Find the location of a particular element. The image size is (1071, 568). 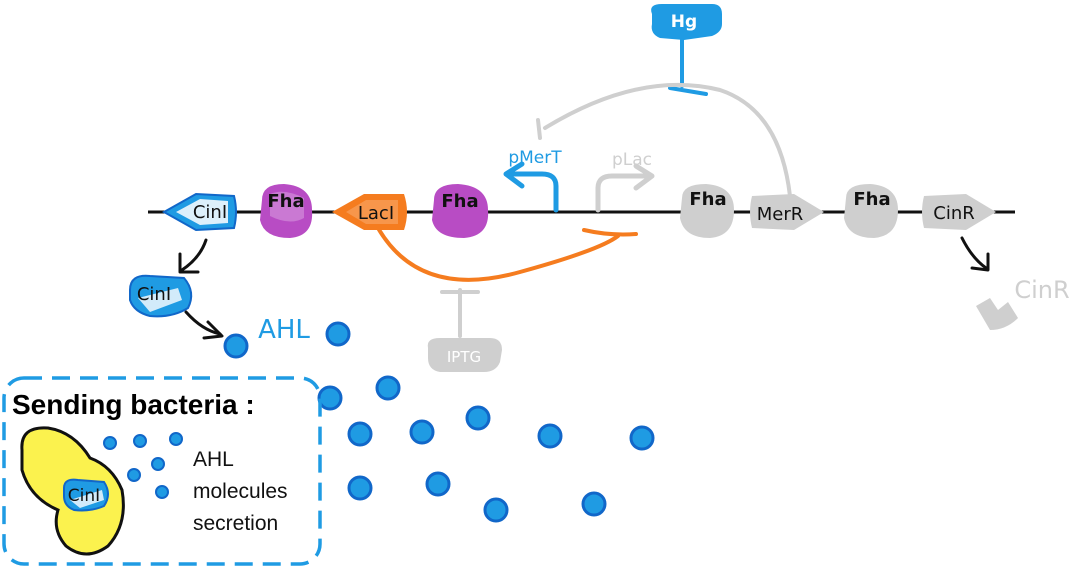

cinr-protein: CinR is located at coordinates (1023, 303).